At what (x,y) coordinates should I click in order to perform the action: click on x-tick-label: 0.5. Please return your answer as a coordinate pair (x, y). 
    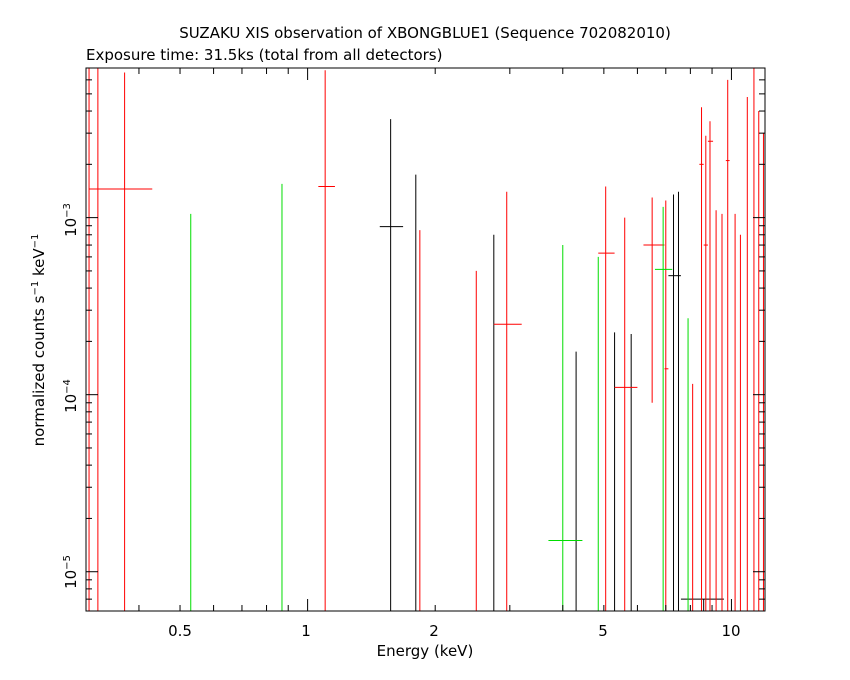
    Looking at the image, I should click on (180, 631).